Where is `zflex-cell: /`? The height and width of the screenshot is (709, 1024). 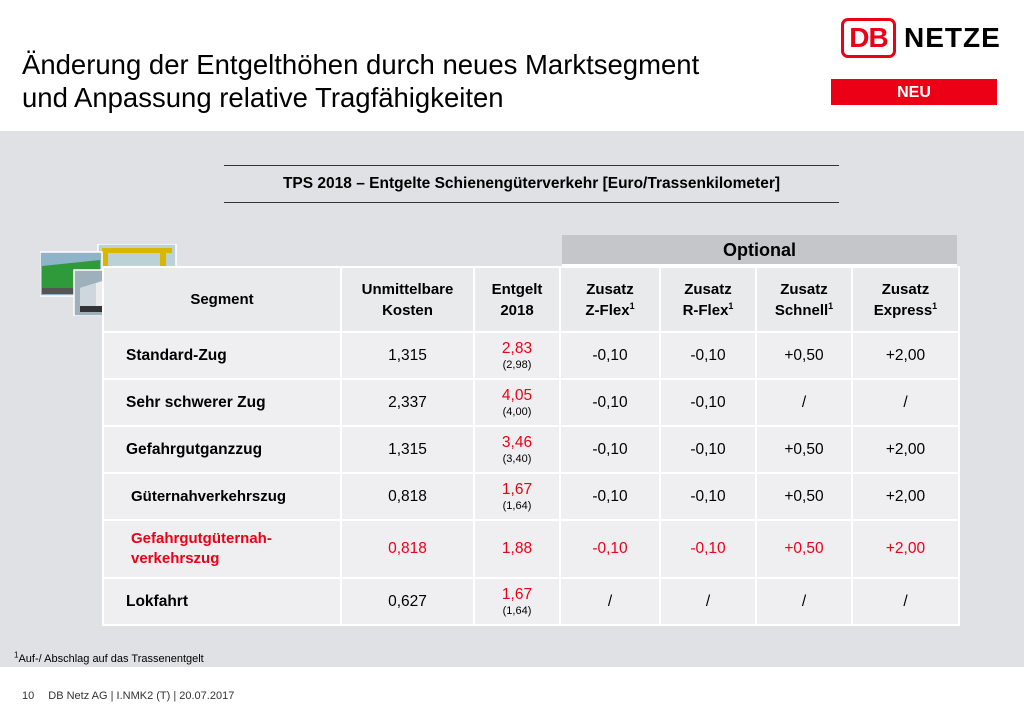 zflex-cell: / is located at coordinates (610, 601).